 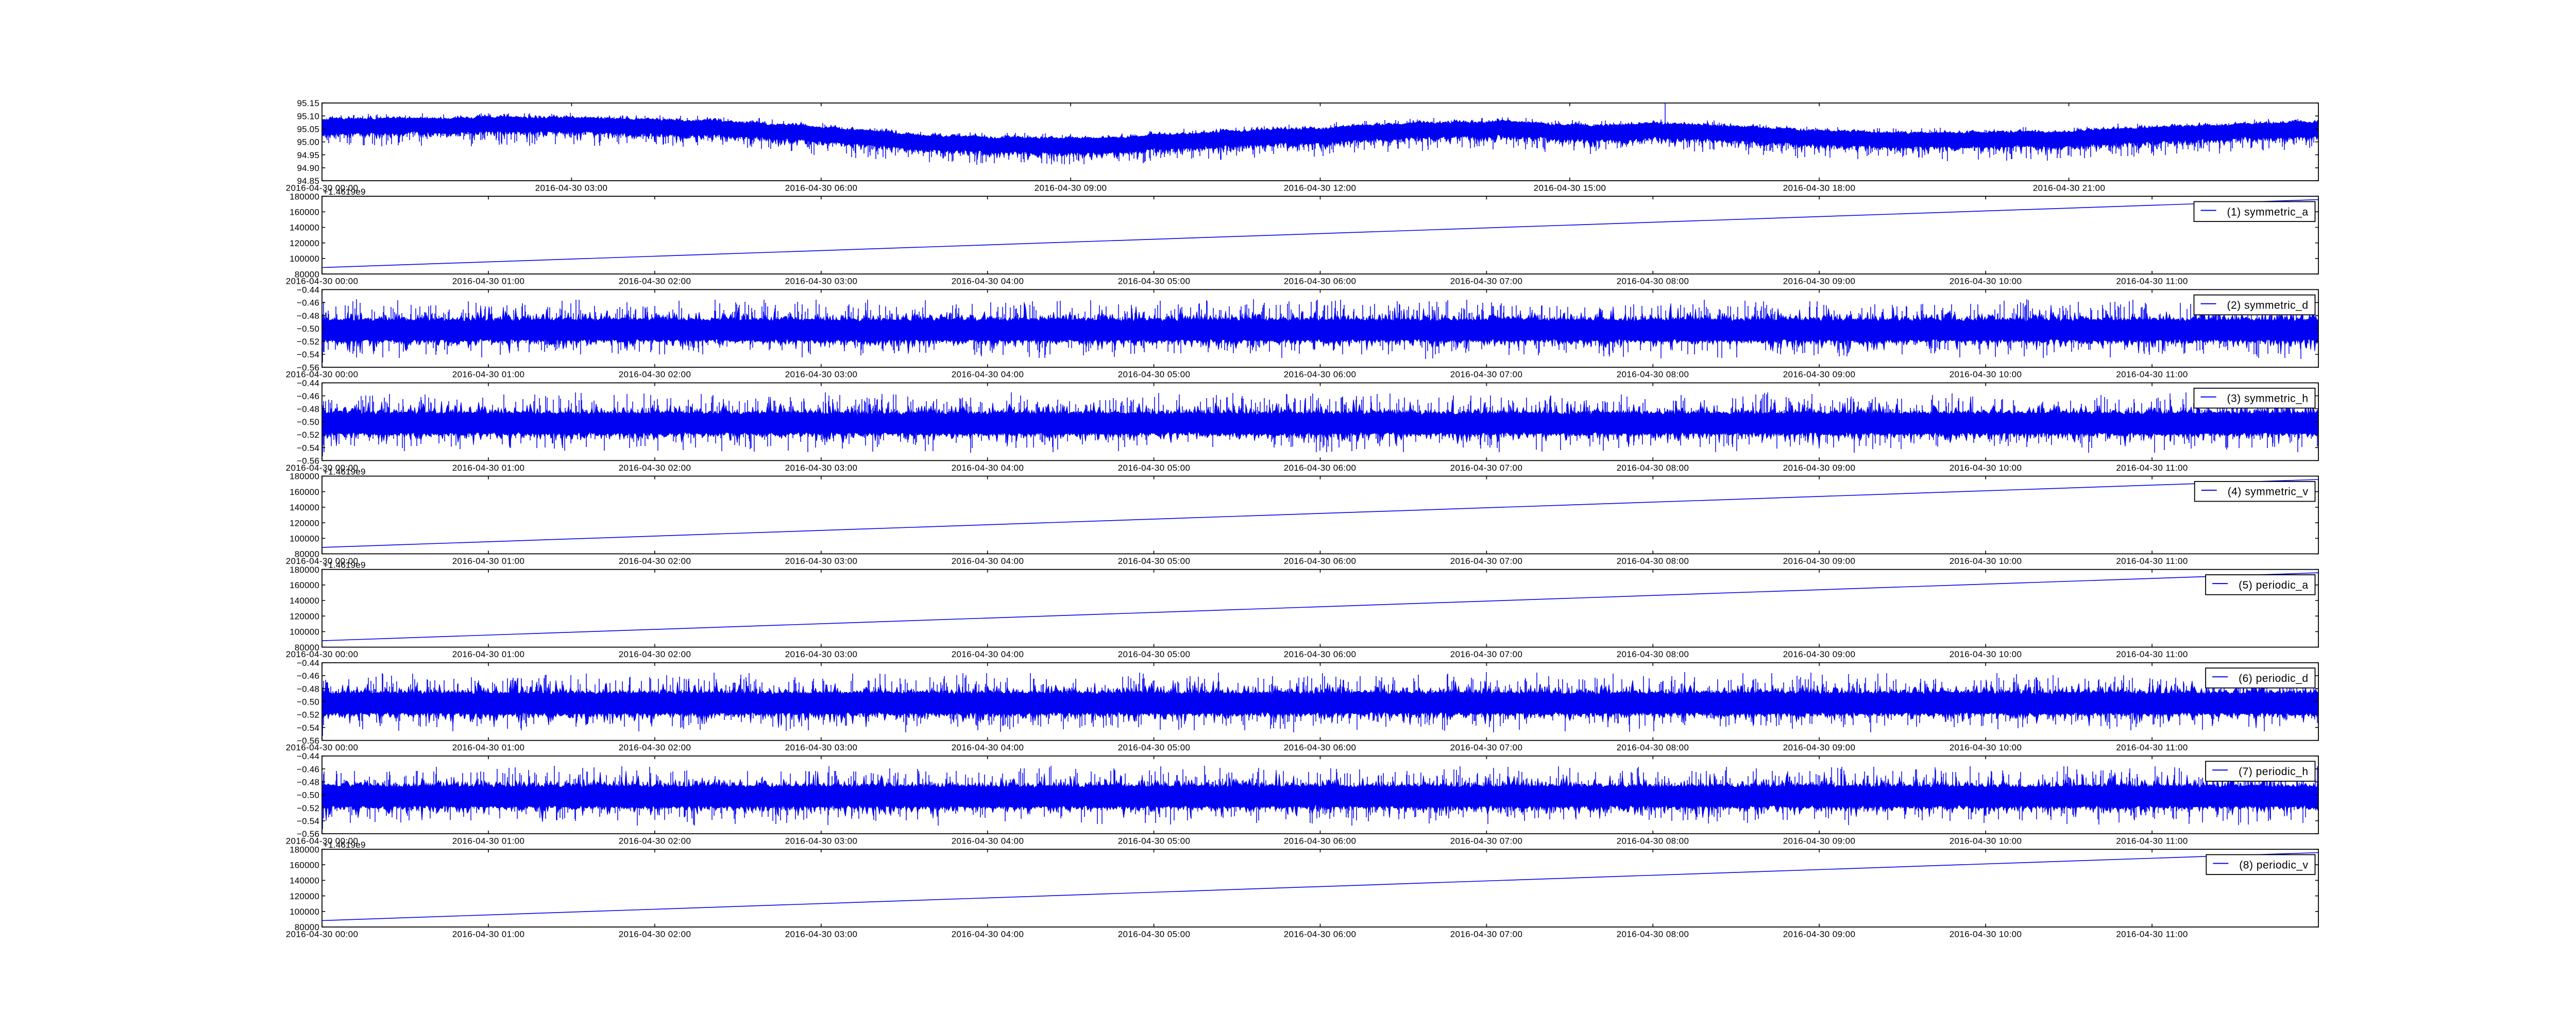 I want to click on svg-text: 94.90, so click(x=308, y=168).